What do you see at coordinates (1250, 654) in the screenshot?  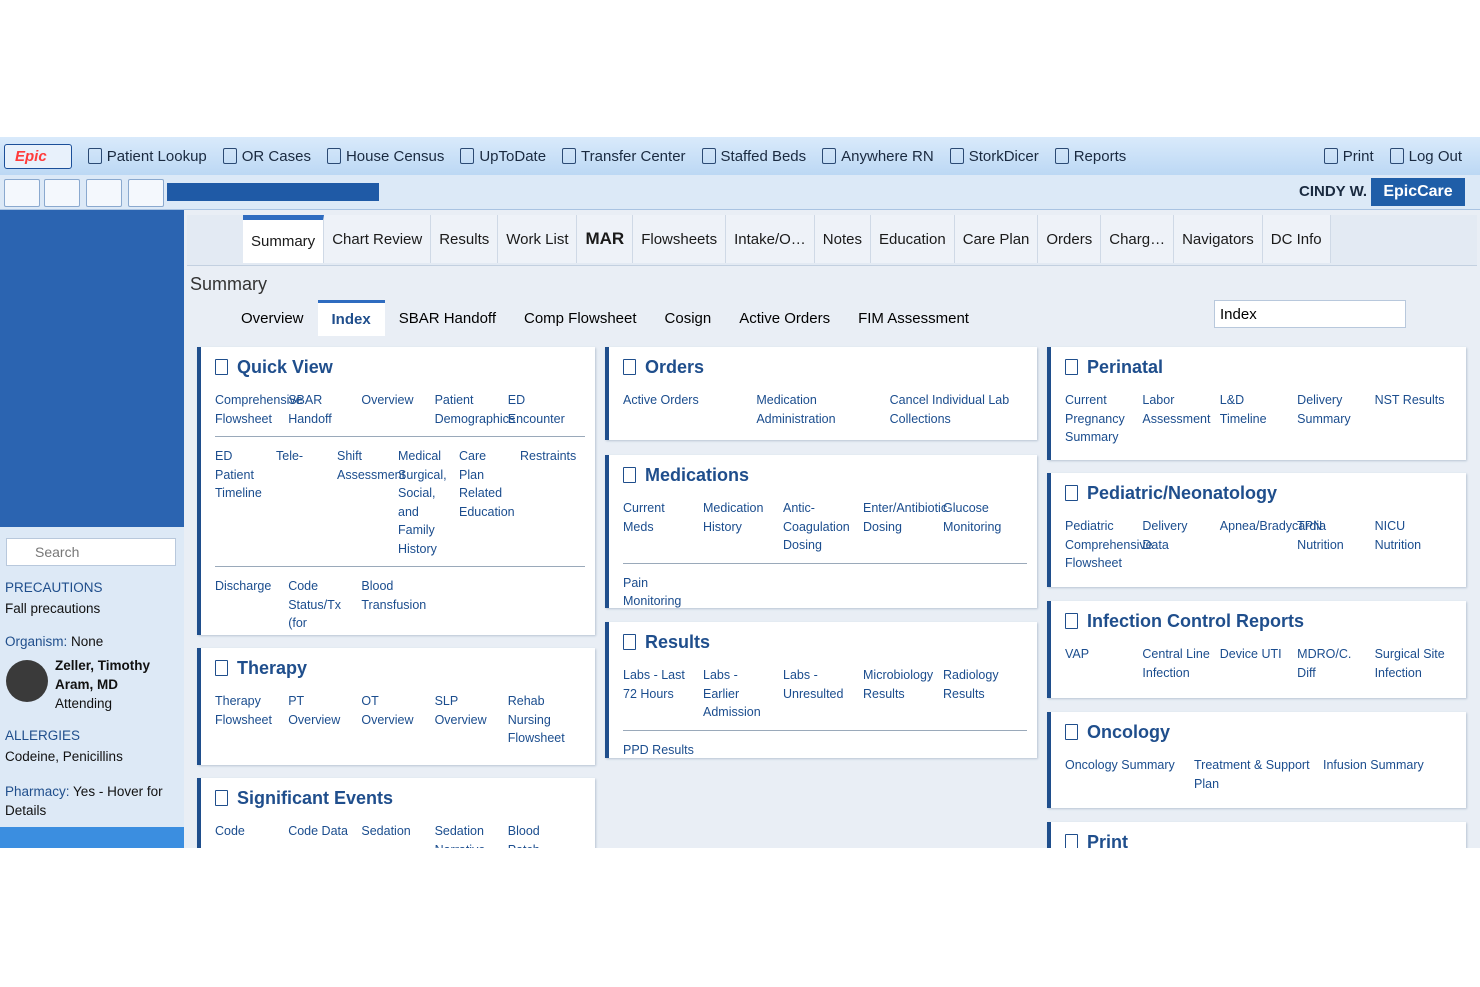 I see `index-link: Device UTI` at bounding box center [1250, 654].